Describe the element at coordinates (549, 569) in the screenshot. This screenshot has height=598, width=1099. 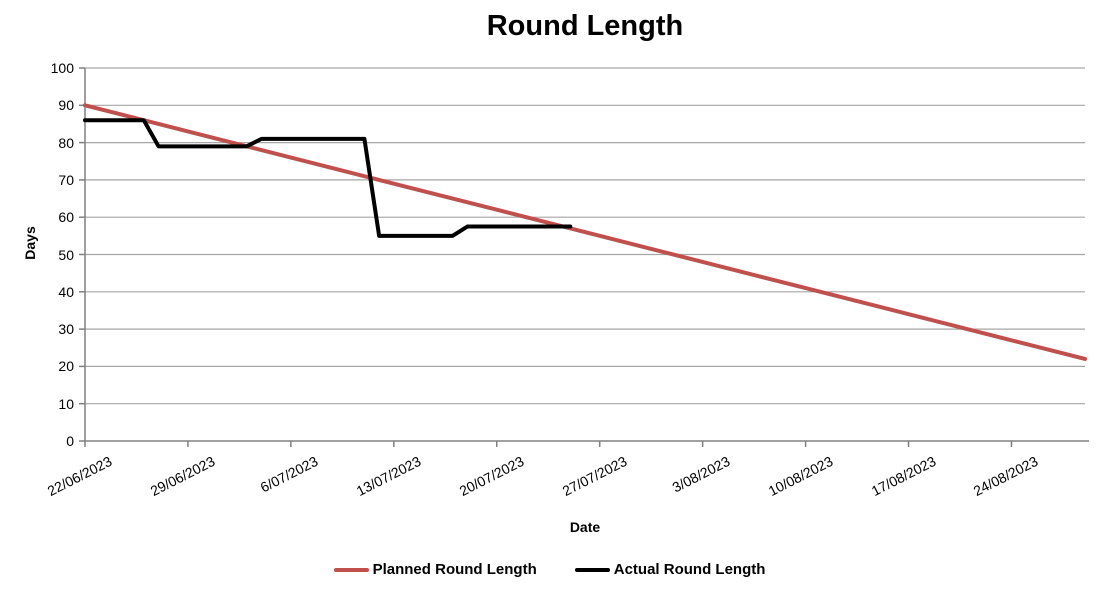
I see `legend: Planned Round Length Actual Round Length` at that location.